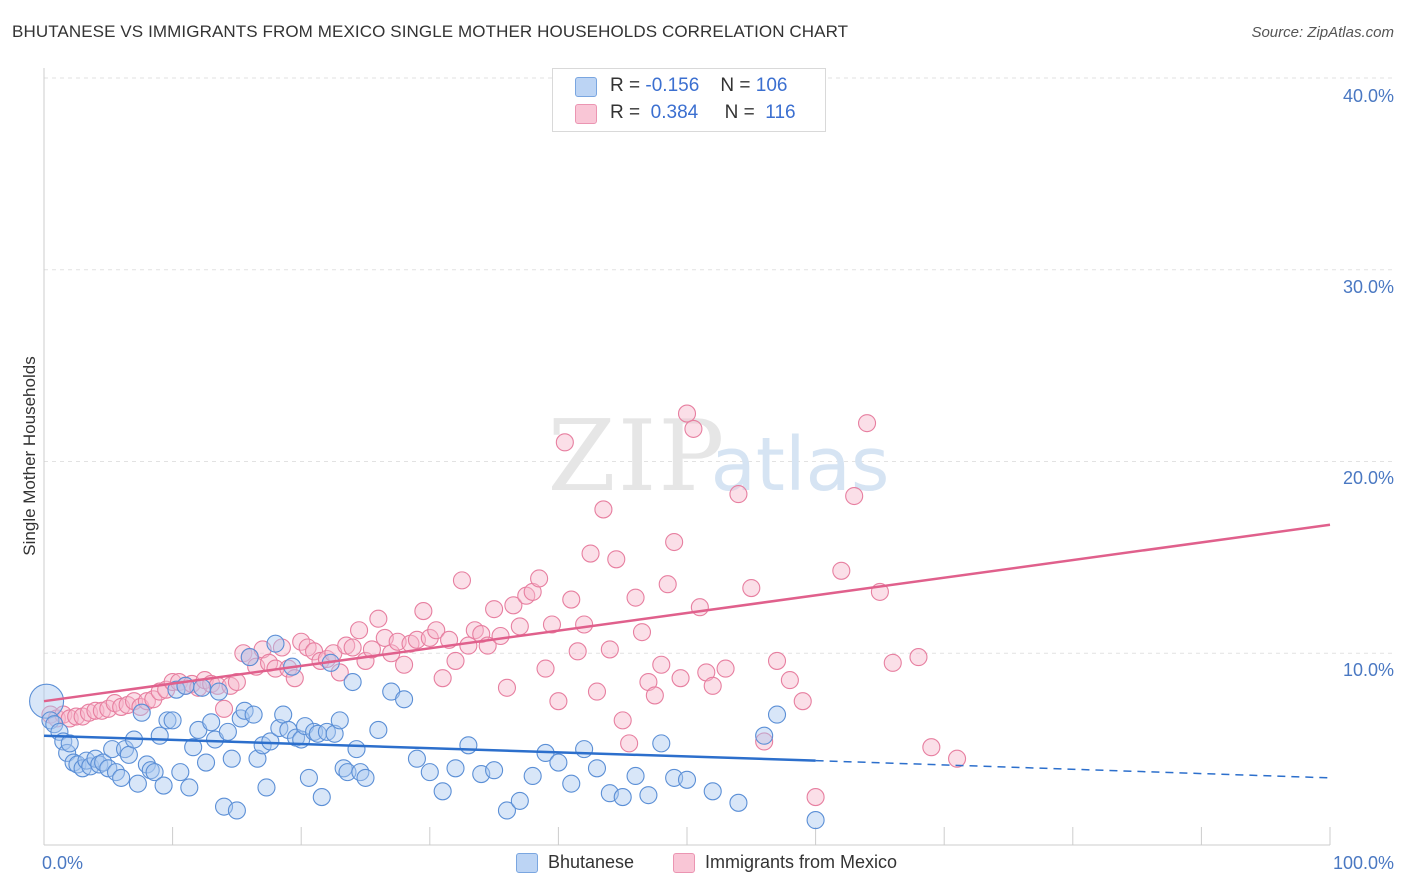  I want to click on r-value-mexico: 0.384, so click(674, 112).